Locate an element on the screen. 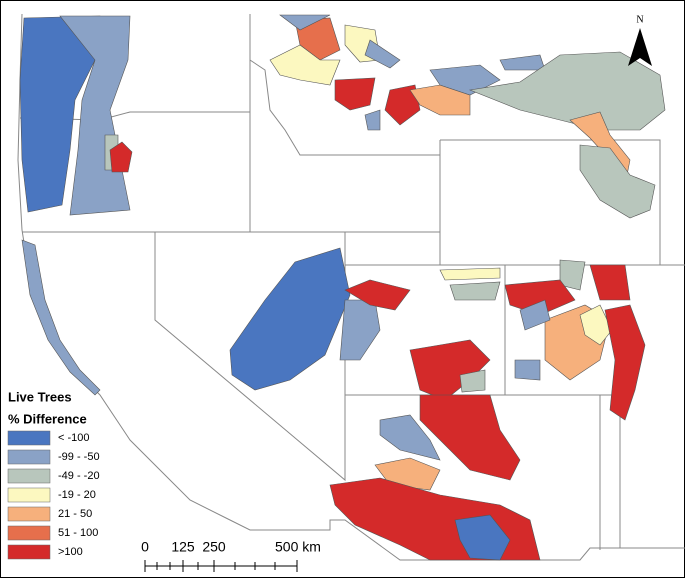 This screenshot has height=578, width=685. legend-label: < -100 is located at coordinates (74, 438).